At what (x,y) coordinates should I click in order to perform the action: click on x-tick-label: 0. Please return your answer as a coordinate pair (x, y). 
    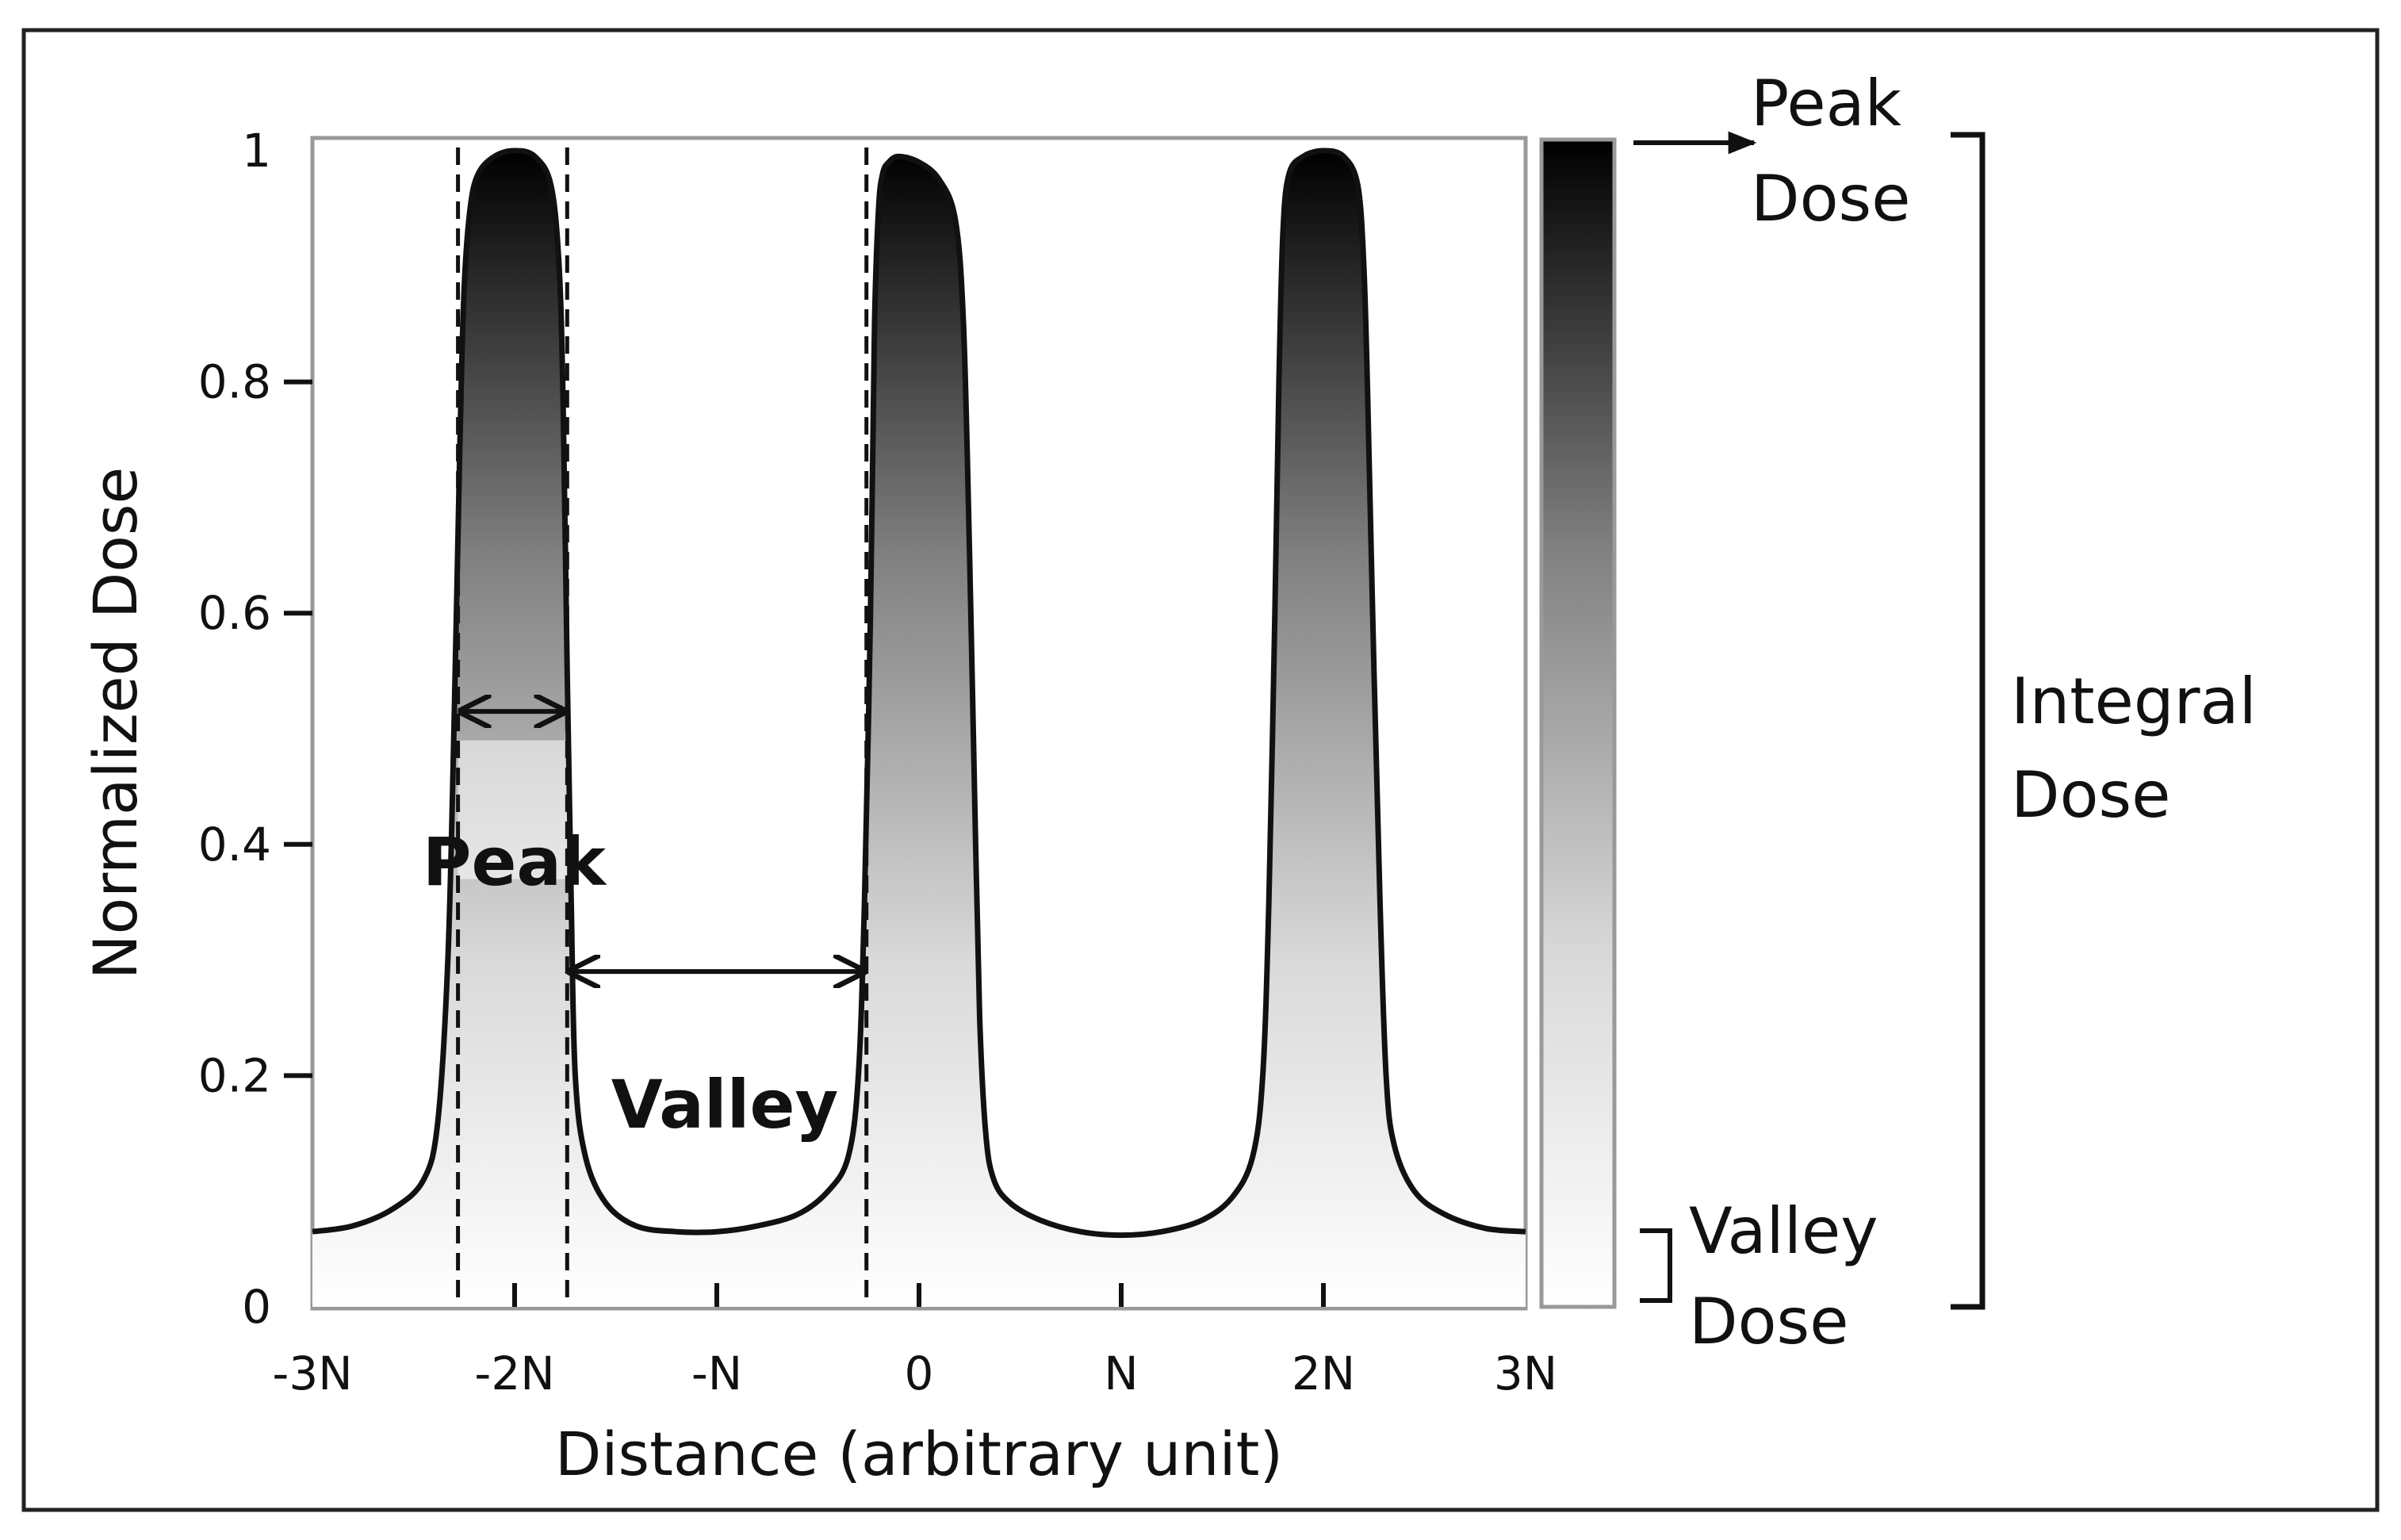
    Looking at the image, I should click on (919, 1373).